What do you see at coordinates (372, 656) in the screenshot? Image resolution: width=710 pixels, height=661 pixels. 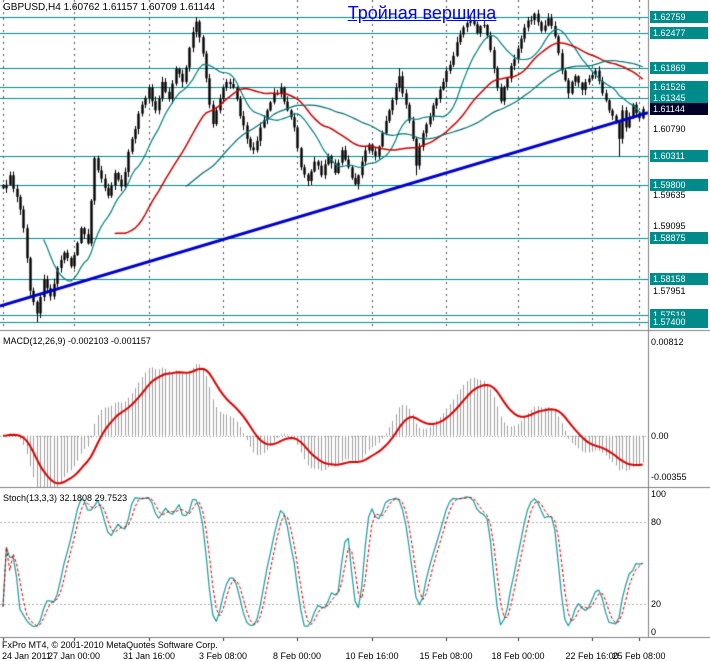 I see `time-axis-label: 10 Feb 16:00` at bounding box center [372, 656].